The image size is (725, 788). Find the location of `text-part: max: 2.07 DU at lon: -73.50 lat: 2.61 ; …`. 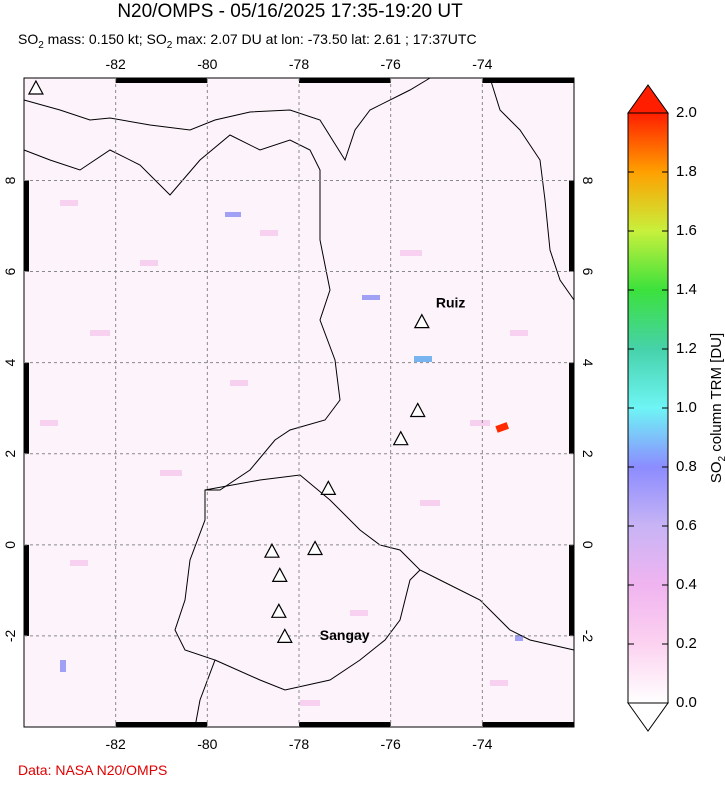

text-part: max: 2.07 DU at lon: -73.50 lat: 2.61 ; … is located at coordinates (324, 39).